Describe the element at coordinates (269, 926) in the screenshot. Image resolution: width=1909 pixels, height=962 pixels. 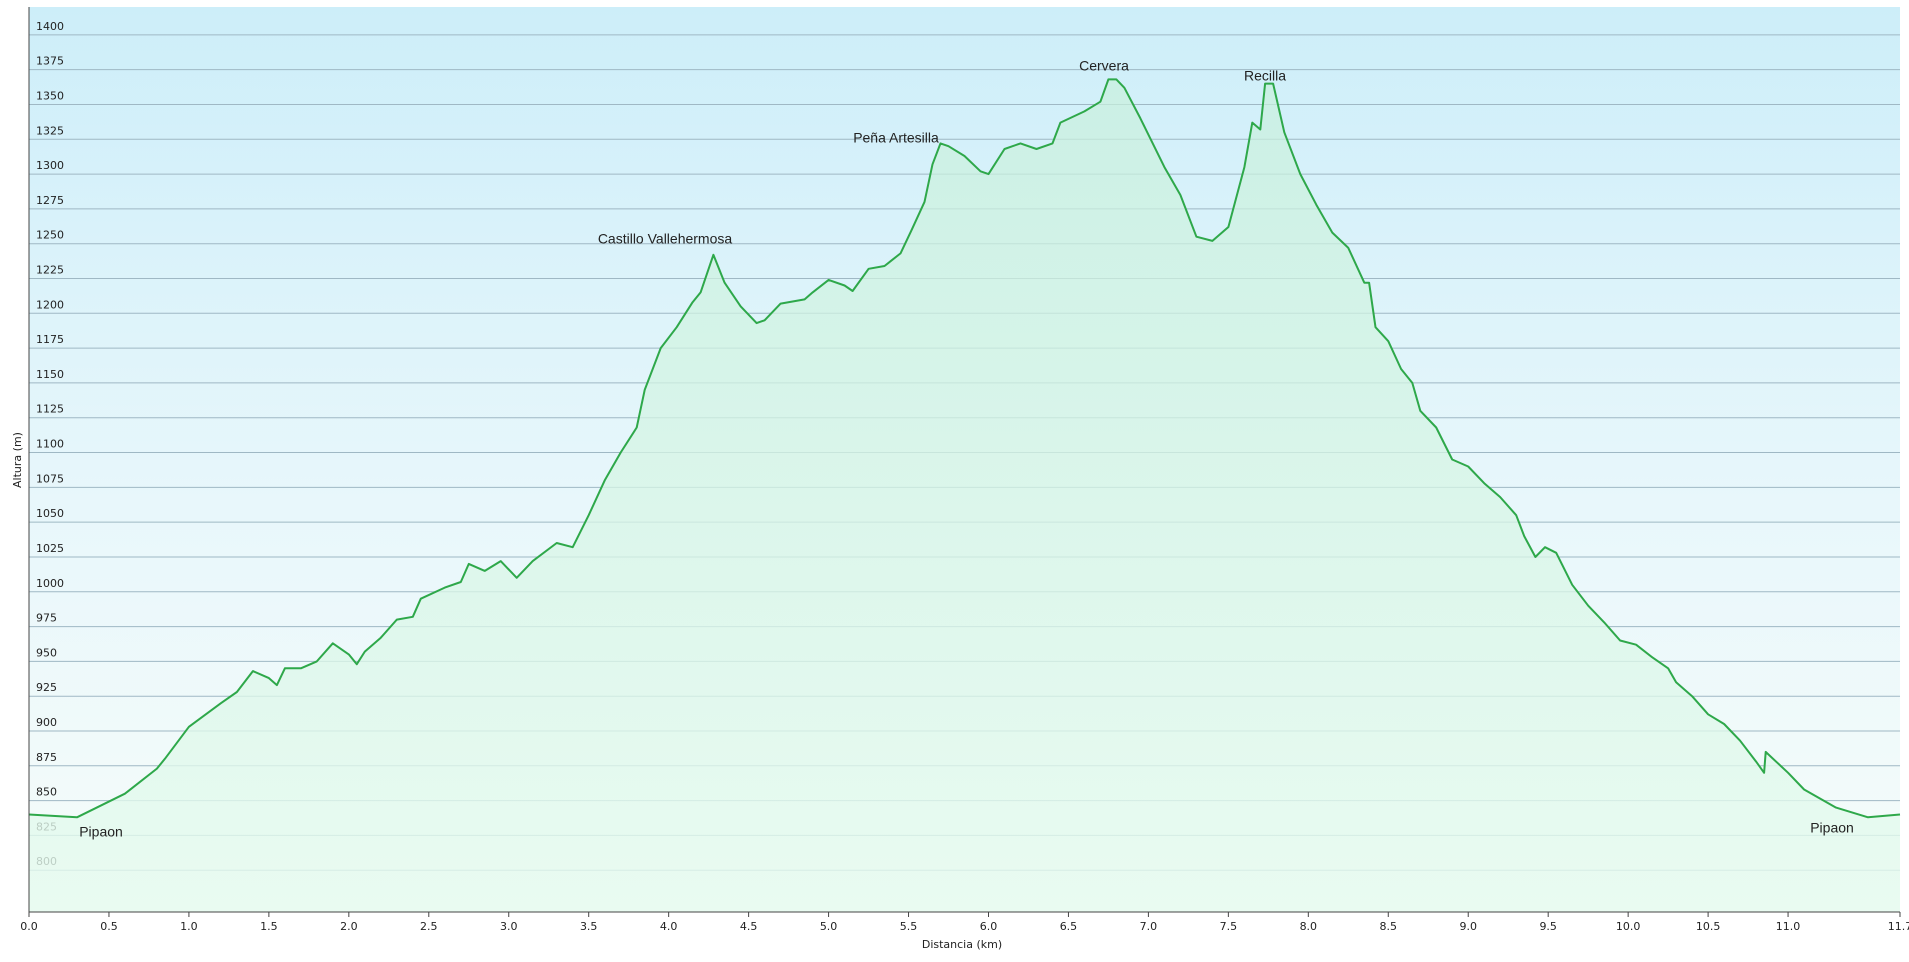
I see `x-tick-label: 1.5` at that location.